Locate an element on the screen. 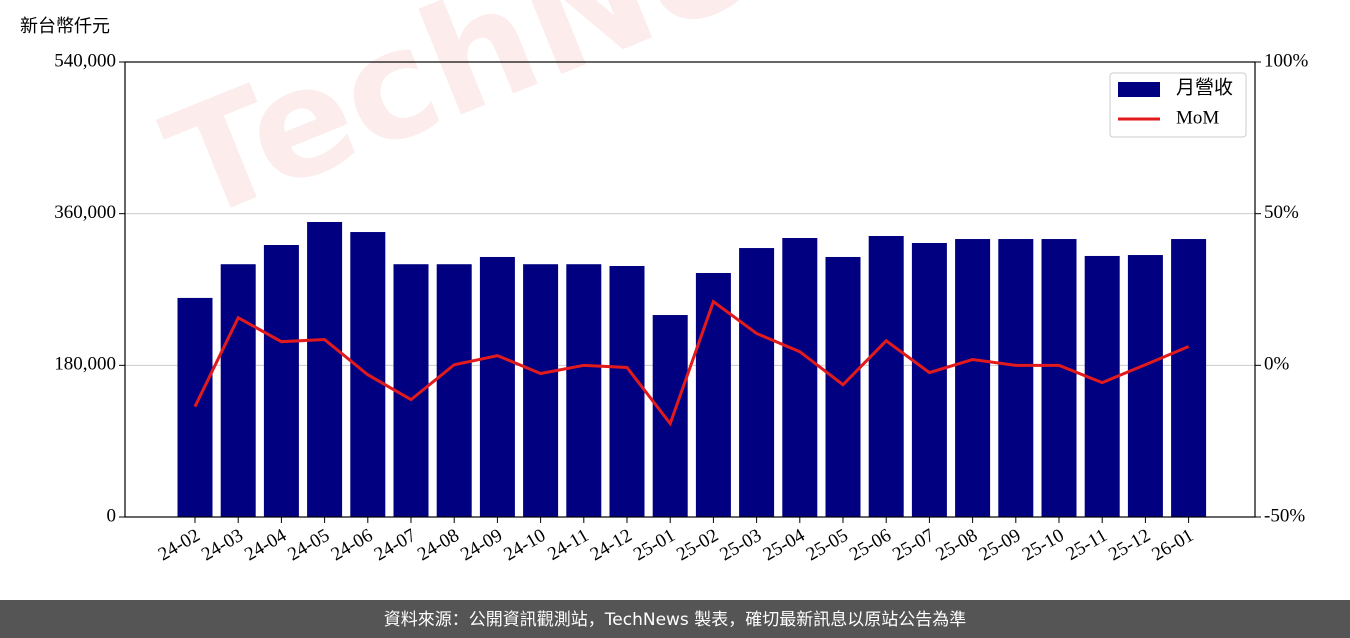 This screenshot has height=638, width=1350. source-note: 資料來源：公開資訊觀測站，TechNews 製表，確切最新訊息以原站公告為準 is located at coordinates (675, 620).